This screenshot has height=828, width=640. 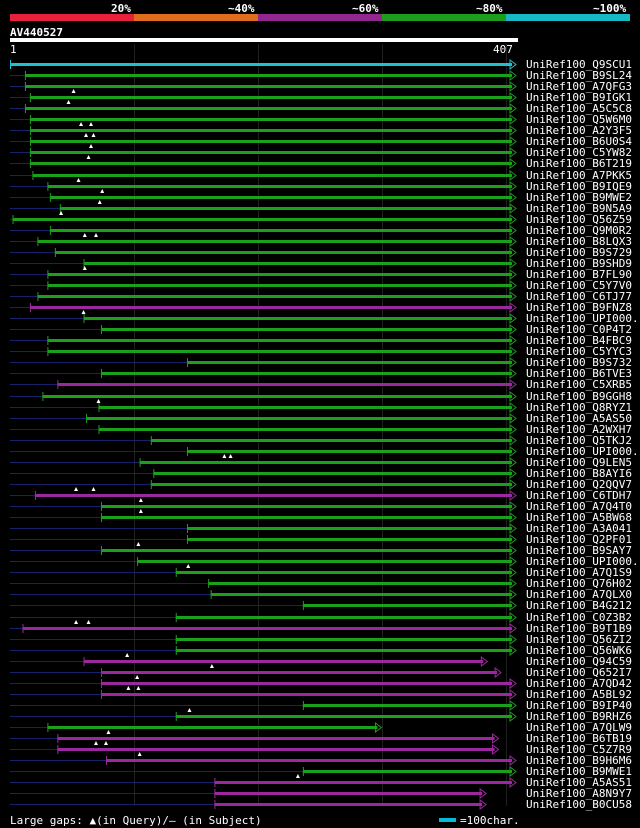 I want to click on hit-name: UniRef100_B4FBC9, so click(x=579, y=340).